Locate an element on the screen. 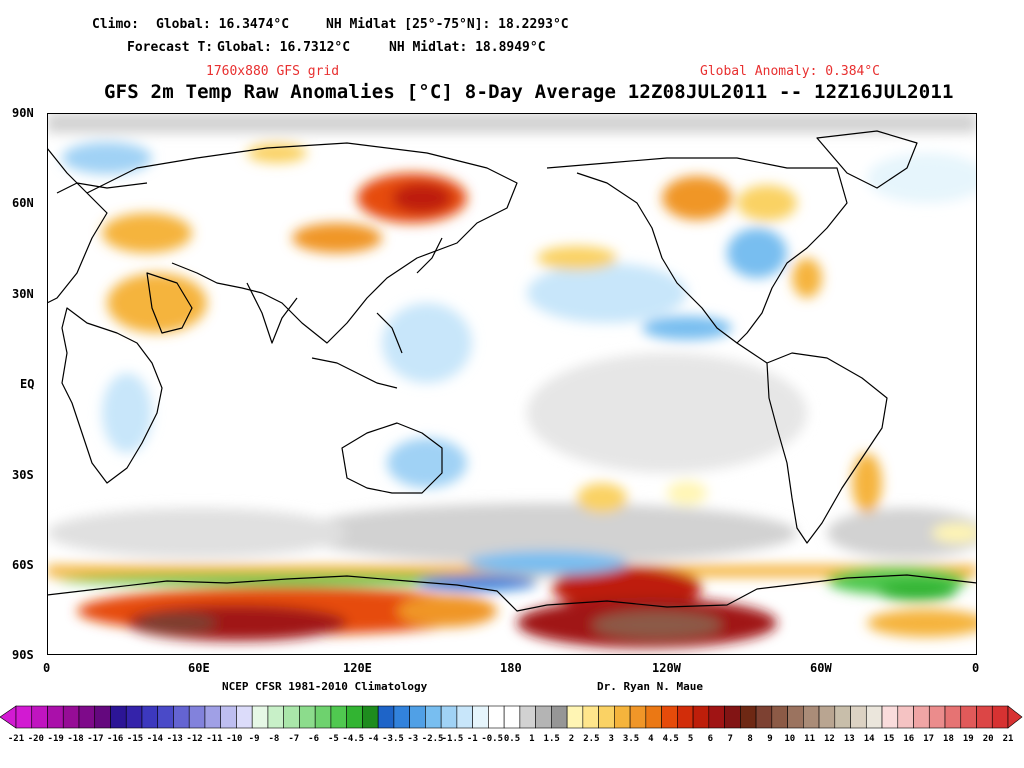 This screenshot has width=1024, height=768. colorbar-label: -19 is located at coordinates (55, 739).